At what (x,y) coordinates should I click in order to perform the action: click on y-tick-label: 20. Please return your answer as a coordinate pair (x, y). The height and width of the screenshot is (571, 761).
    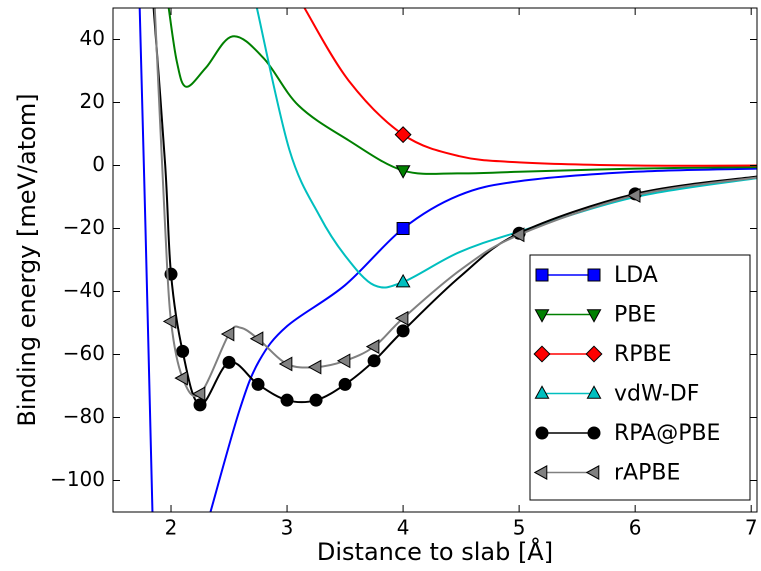
    Looking at the image, I should click on (92, 101).